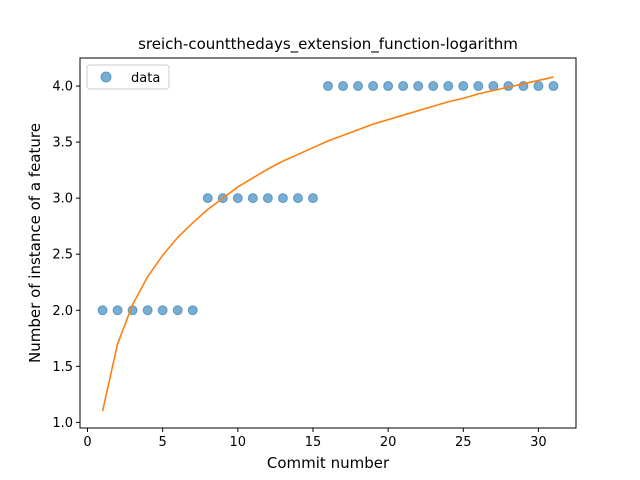 The height and width of the screenshot is (480, 640). What do you see at coordinates (106, 77) in the screenshot?
I see `legend-marker-data` at bounding box center [106, 77].